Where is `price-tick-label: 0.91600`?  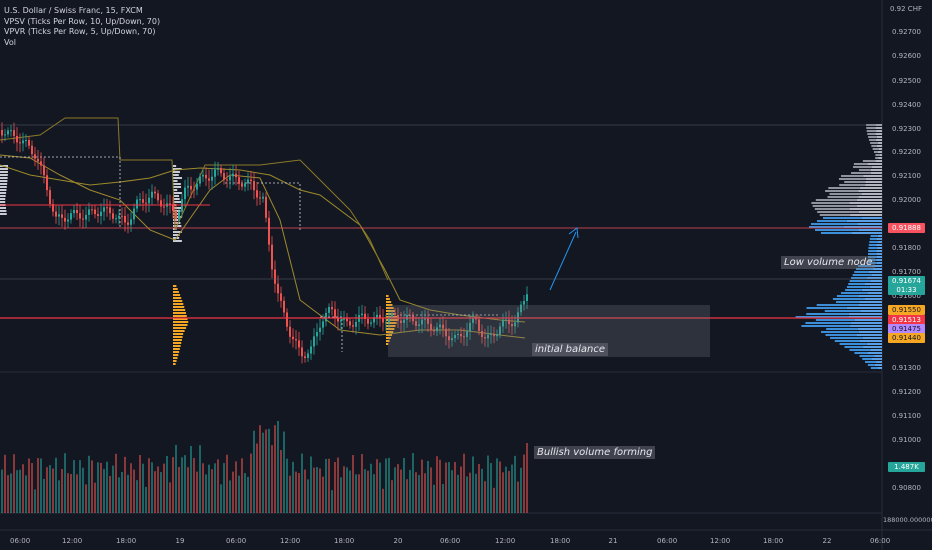
price-tick-label: 0.91600 is located at coordinates (906, 296).